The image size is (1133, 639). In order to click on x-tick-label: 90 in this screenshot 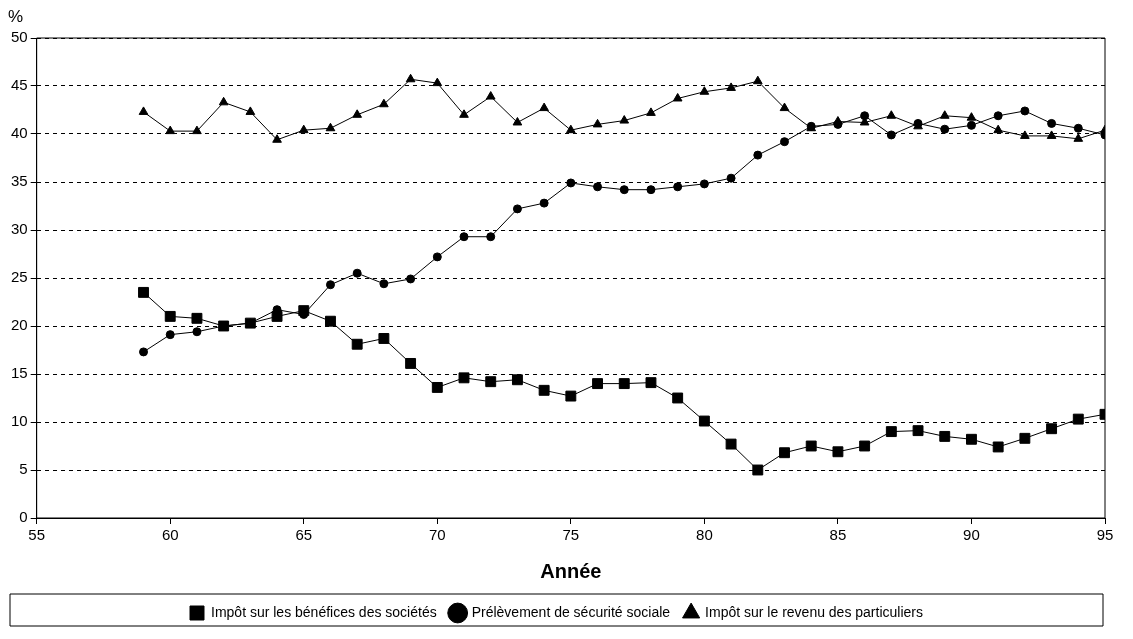, I will do `click(971, 535)`.